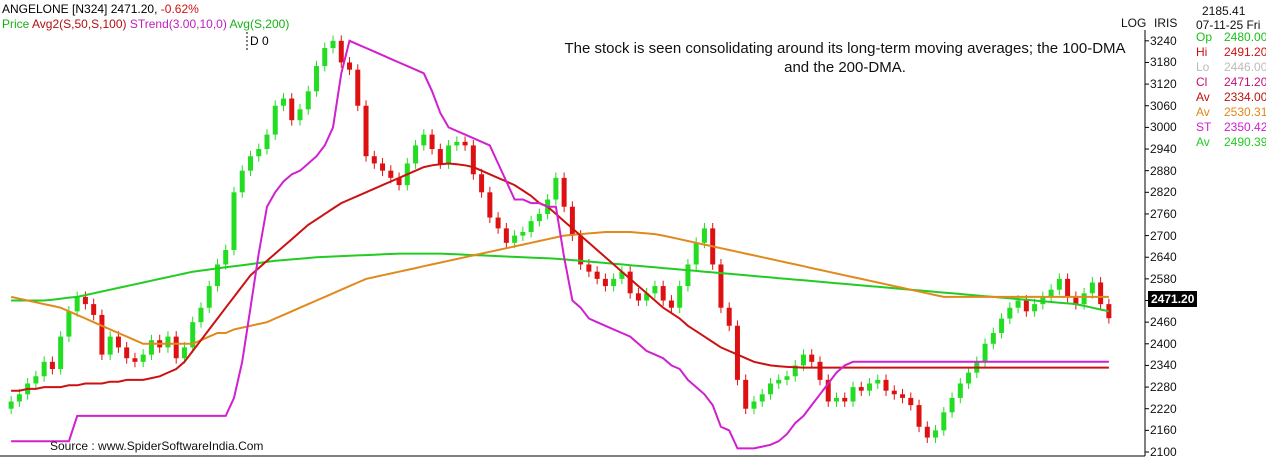  What do you see at coordinates (1163, 105) in the screenshot?
I see `y-tick-label: 3060` at bounding box center [1163, 105].